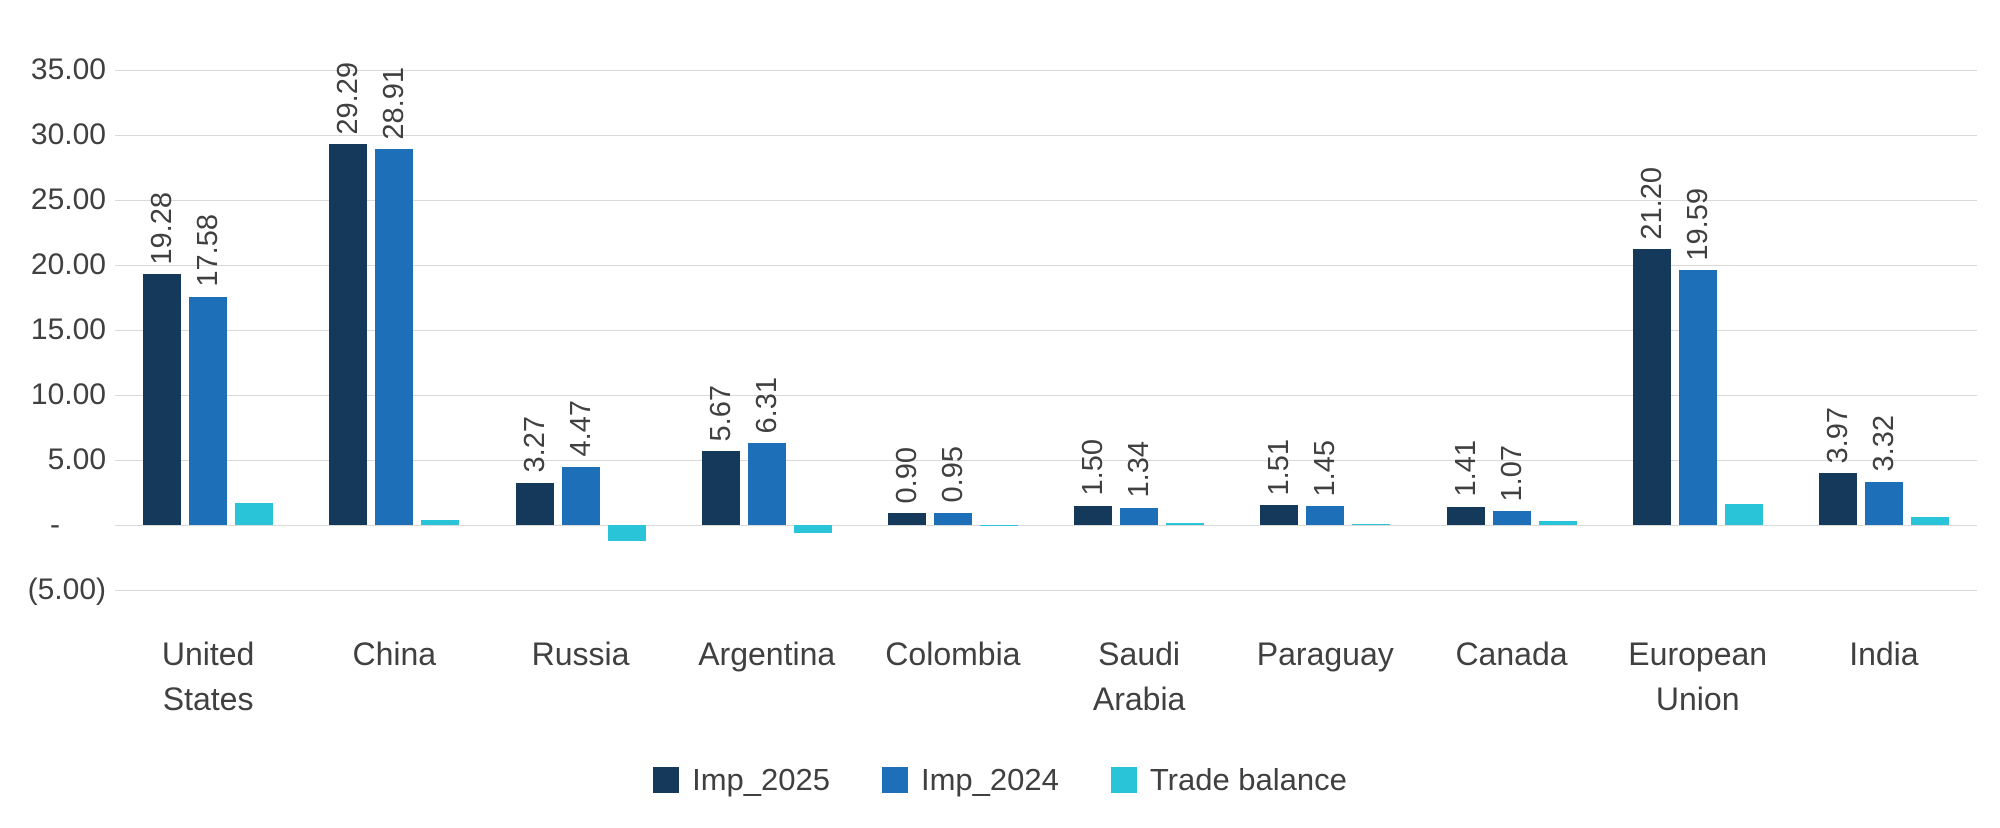  Describe the element at coordinates (580, 688) in the screenshot. I see `x-axis-category-label: Russia` at that location.